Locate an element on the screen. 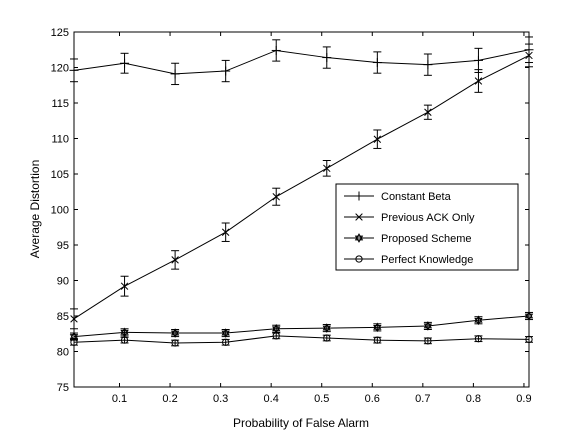 Image resolution: width=581 pixels, height=436 pixels. legend-label: Previous ACK Only is located at coordinates (428, 218).